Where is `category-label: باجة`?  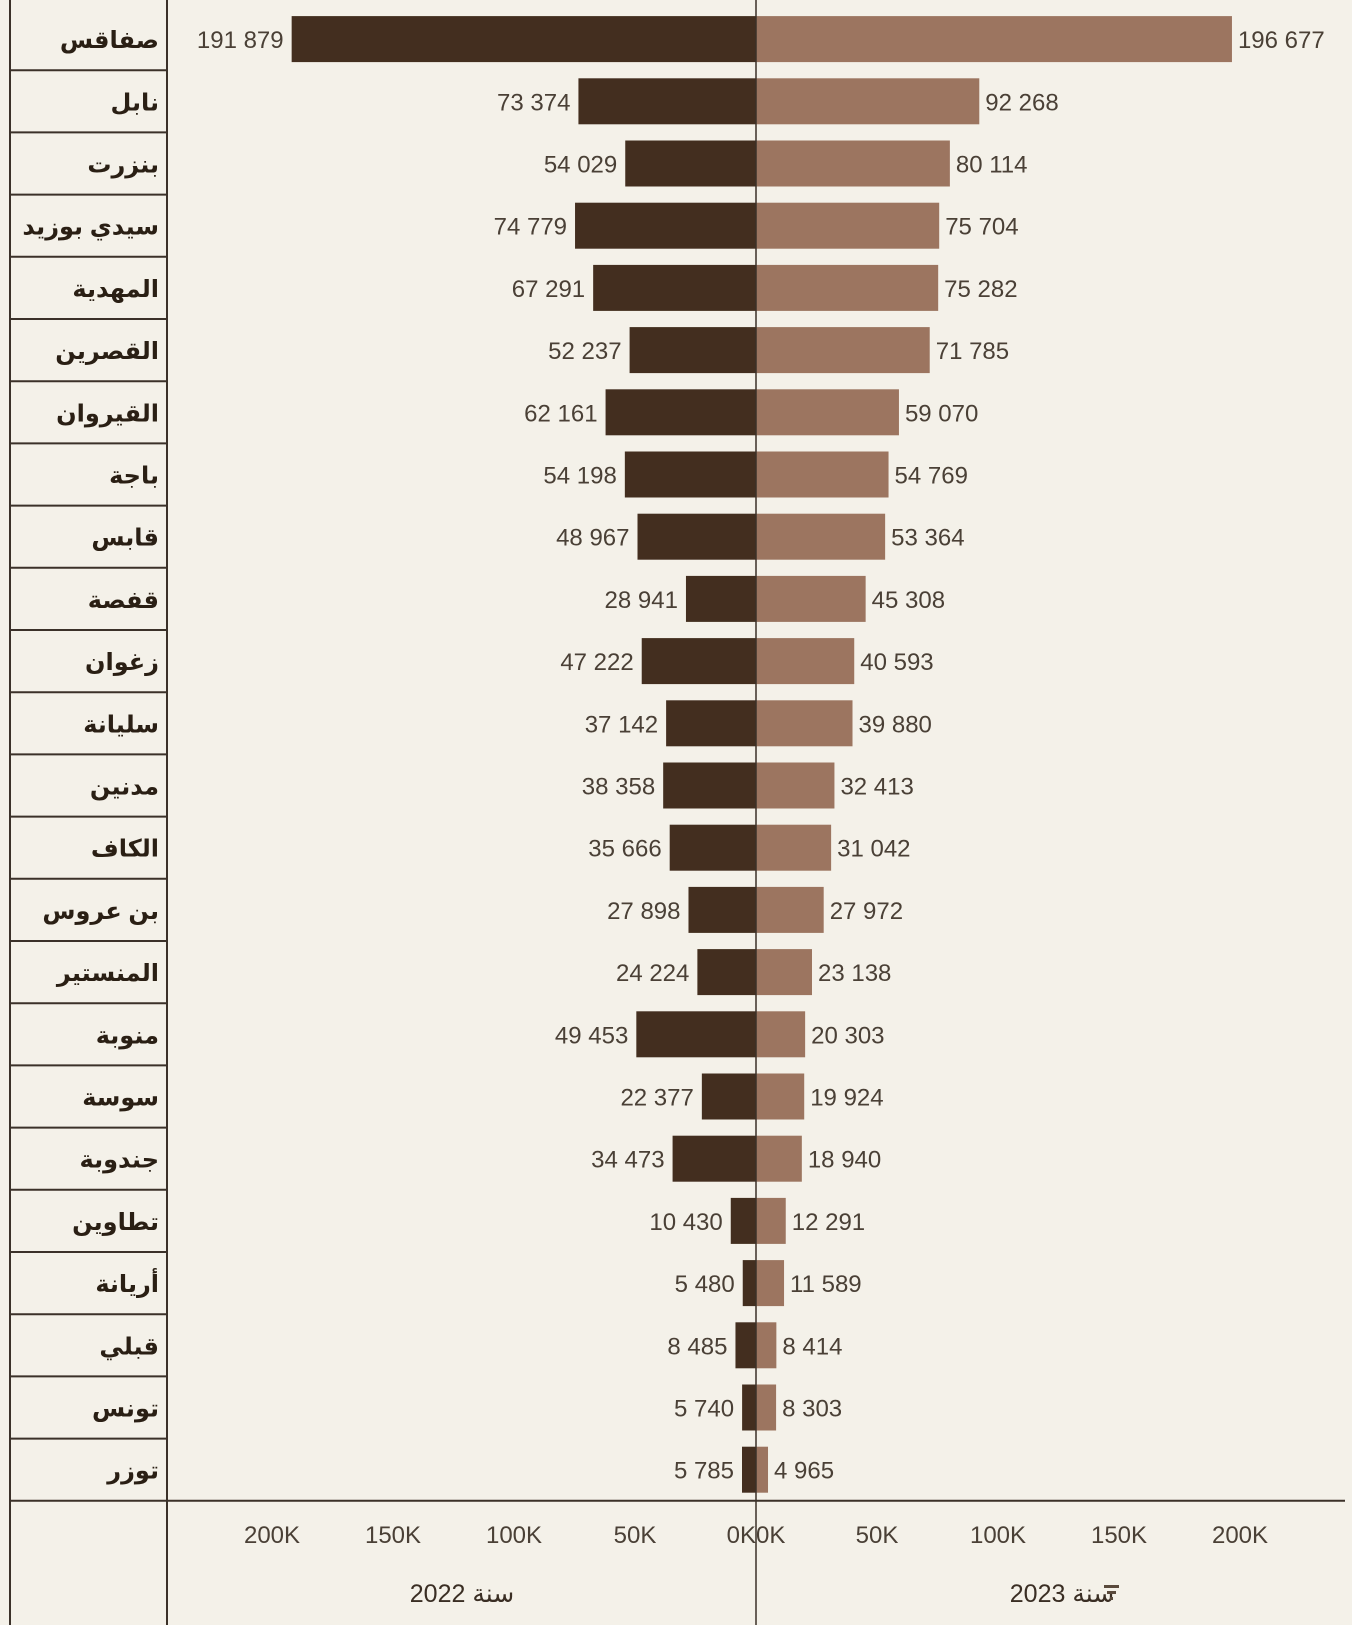 category-label: باجة is located at coordinates (134, 476).